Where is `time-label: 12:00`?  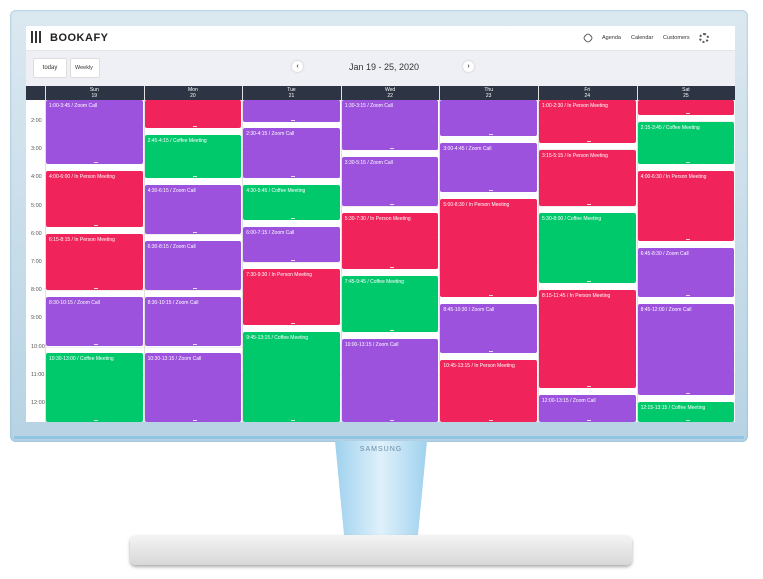
time-label: 12:00 is located at coordinates (38, 403).